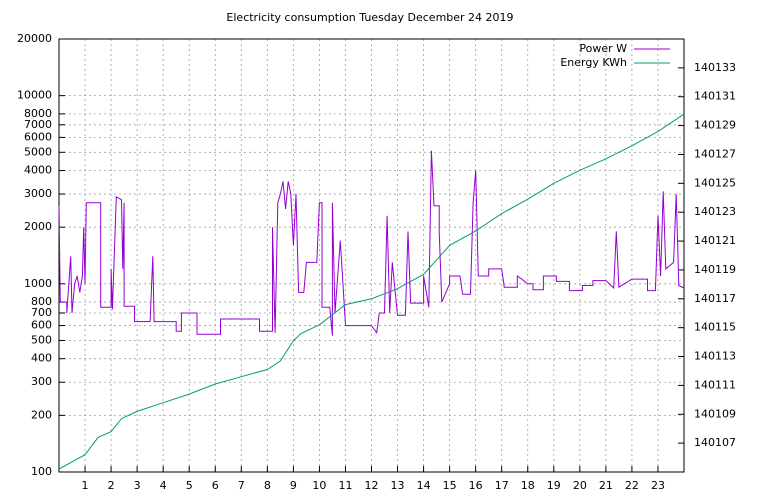 The height and width of the screenshot is (500, 768). Describe the element at coordinates (715, 442) in the screenshot. I see `y2-tick-label: 140107` at that location.